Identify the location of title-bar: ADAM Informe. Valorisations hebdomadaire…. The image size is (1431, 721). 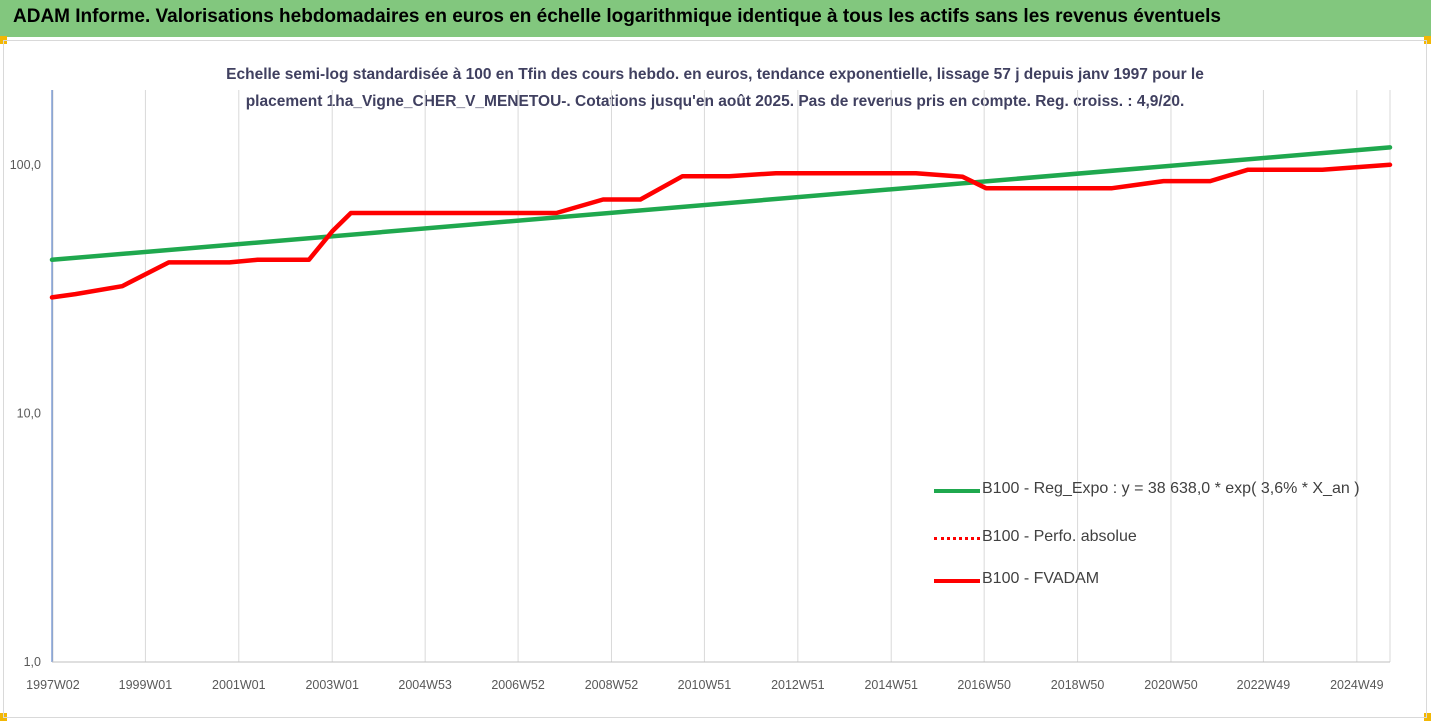
(715, 18).